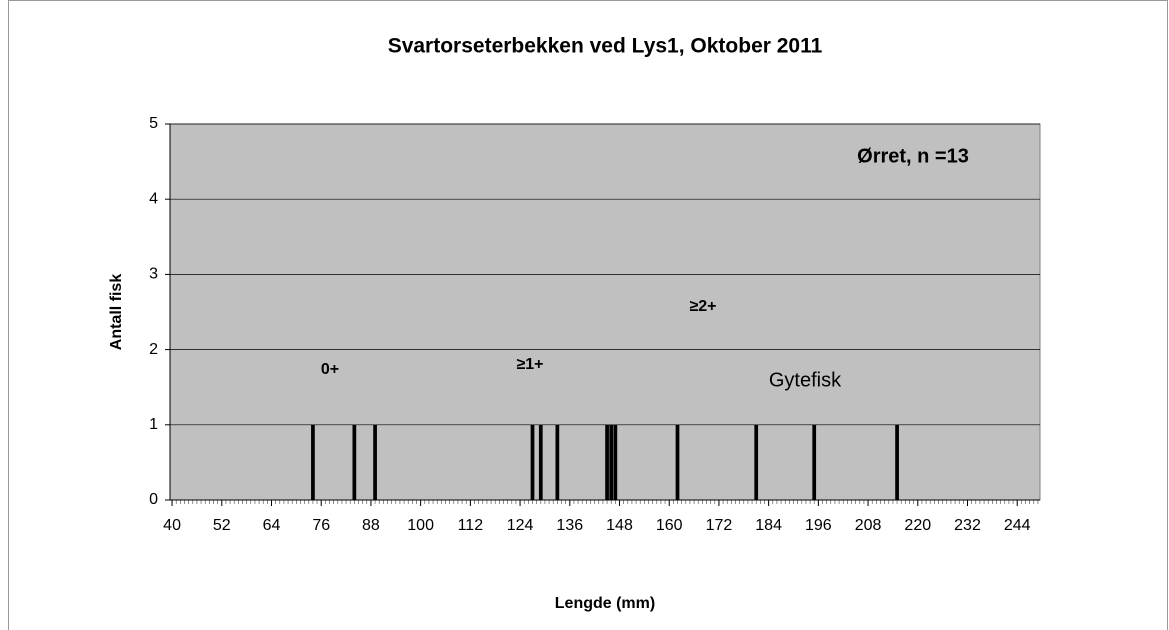 Image resolution: width=1169 pixels, height=630 pixels. I want to click on x-tick-label: 220, so click(917, 525).